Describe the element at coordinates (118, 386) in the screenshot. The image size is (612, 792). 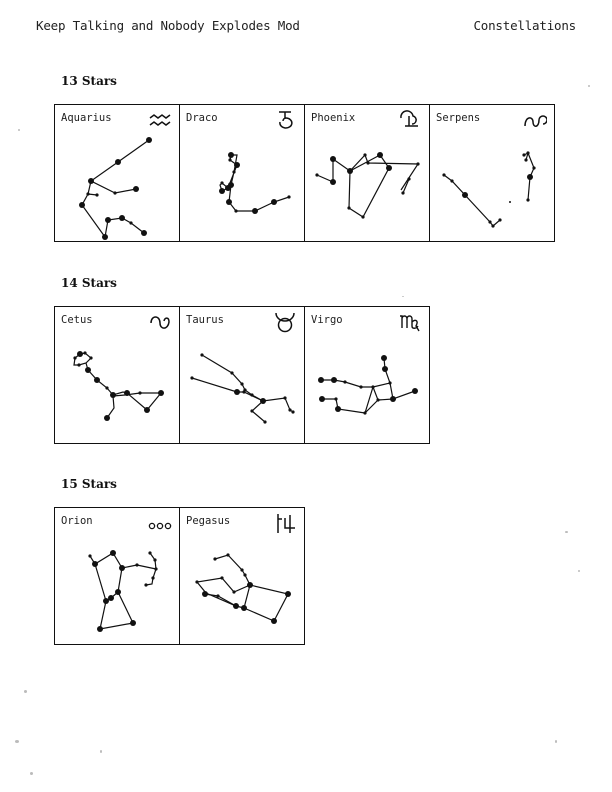
I see `cetus-star-chart` at that location.